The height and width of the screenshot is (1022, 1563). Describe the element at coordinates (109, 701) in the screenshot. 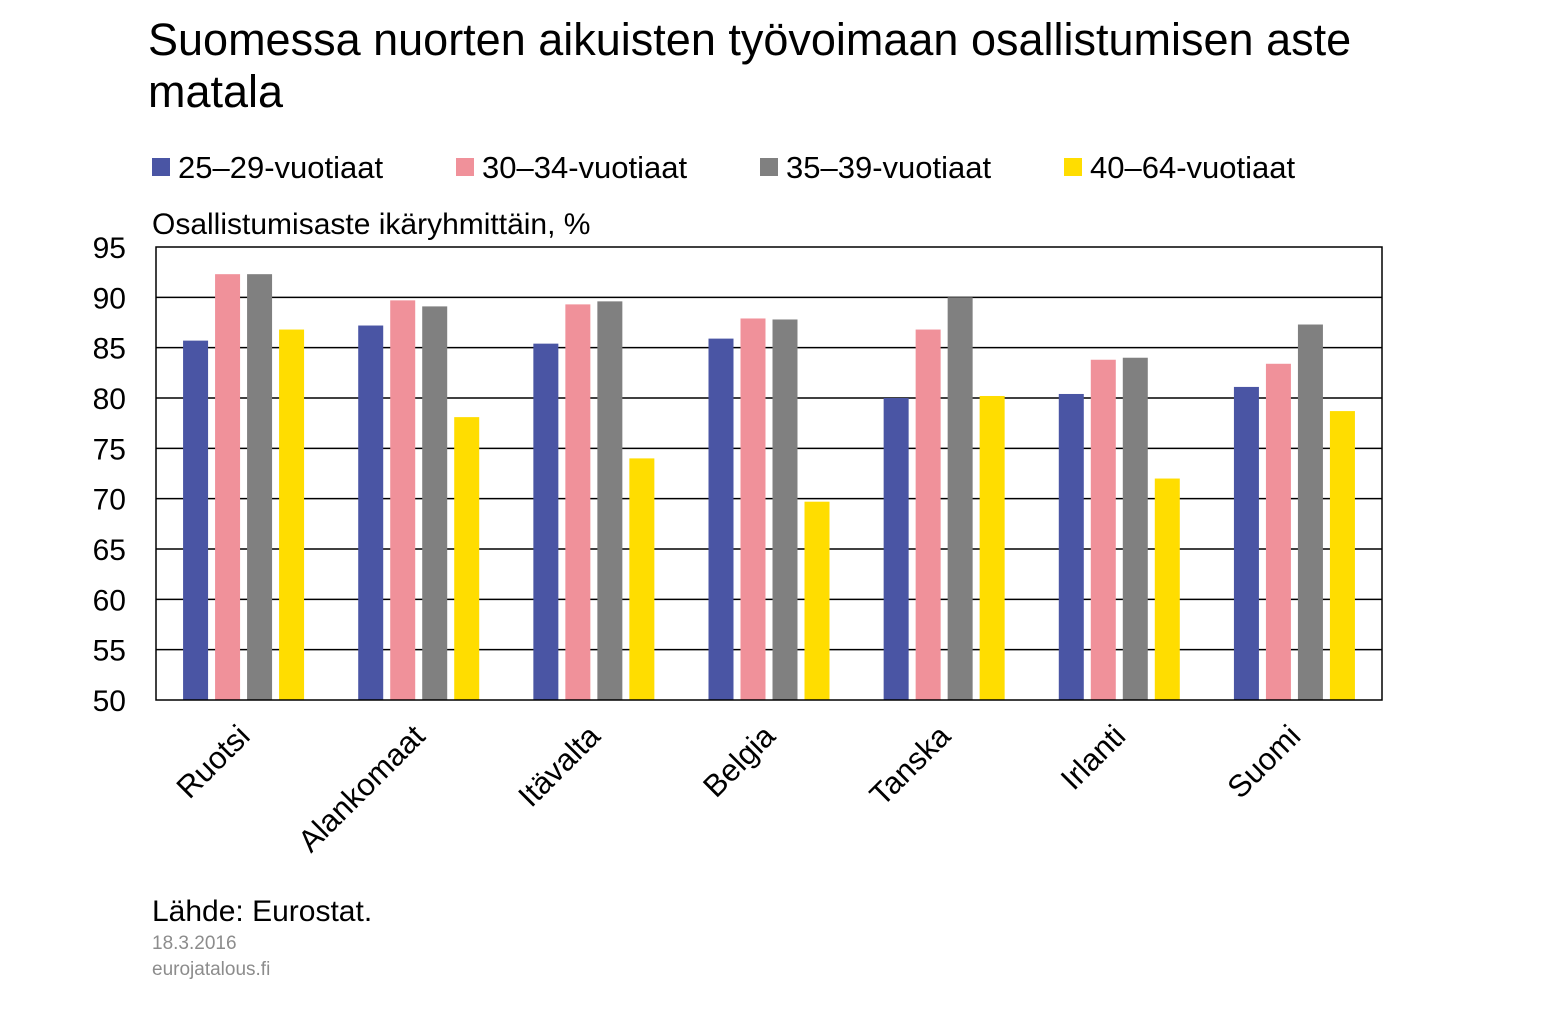

I see `y-tick-label-50: 50` at that location.